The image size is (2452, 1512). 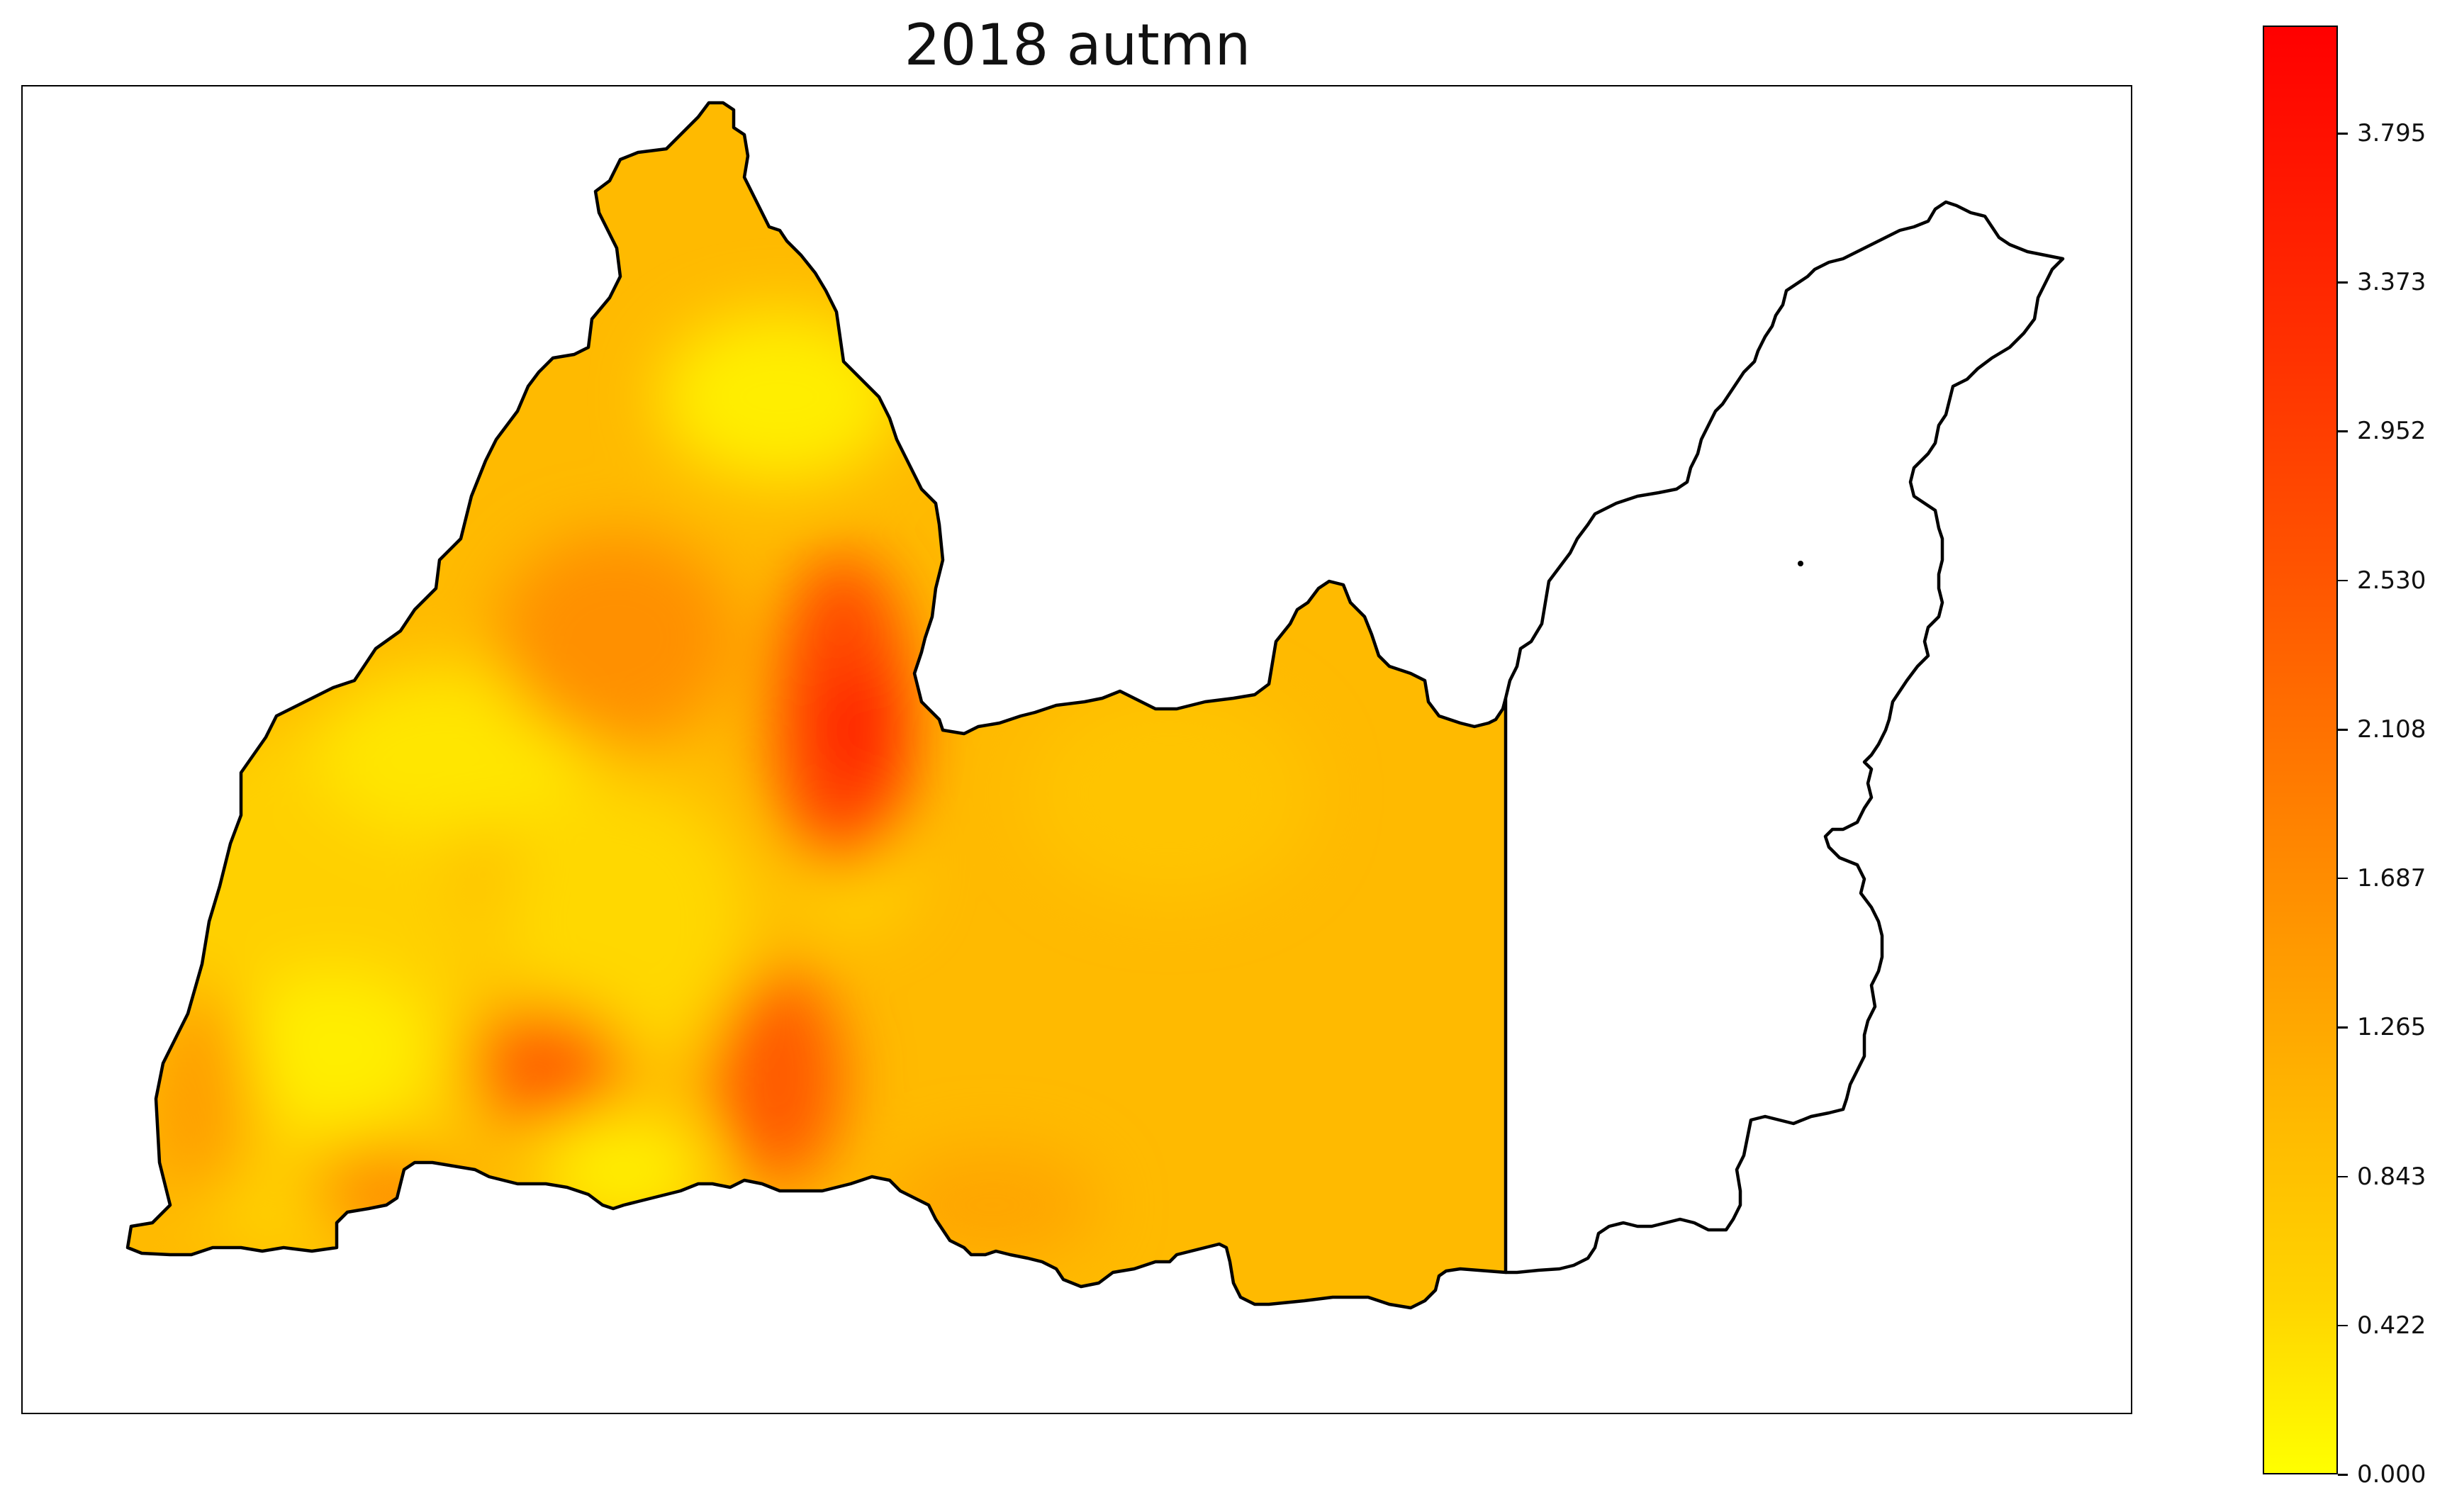 What do you see at coordinates (1800, 563) in the screenshot?
I see `island-marker` at bounding box center [1800, 563].